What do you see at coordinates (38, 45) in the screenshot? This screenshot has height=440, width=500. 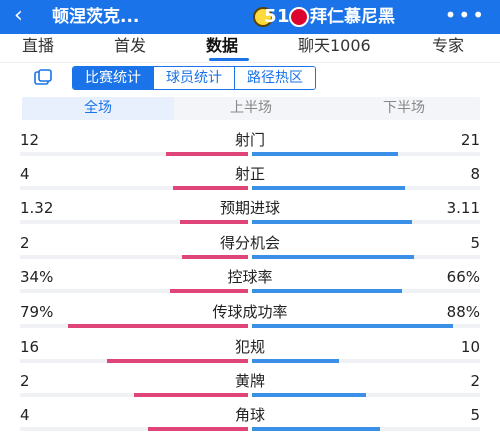 I see `tab-live: 直播` at bounding box center [38, 45].